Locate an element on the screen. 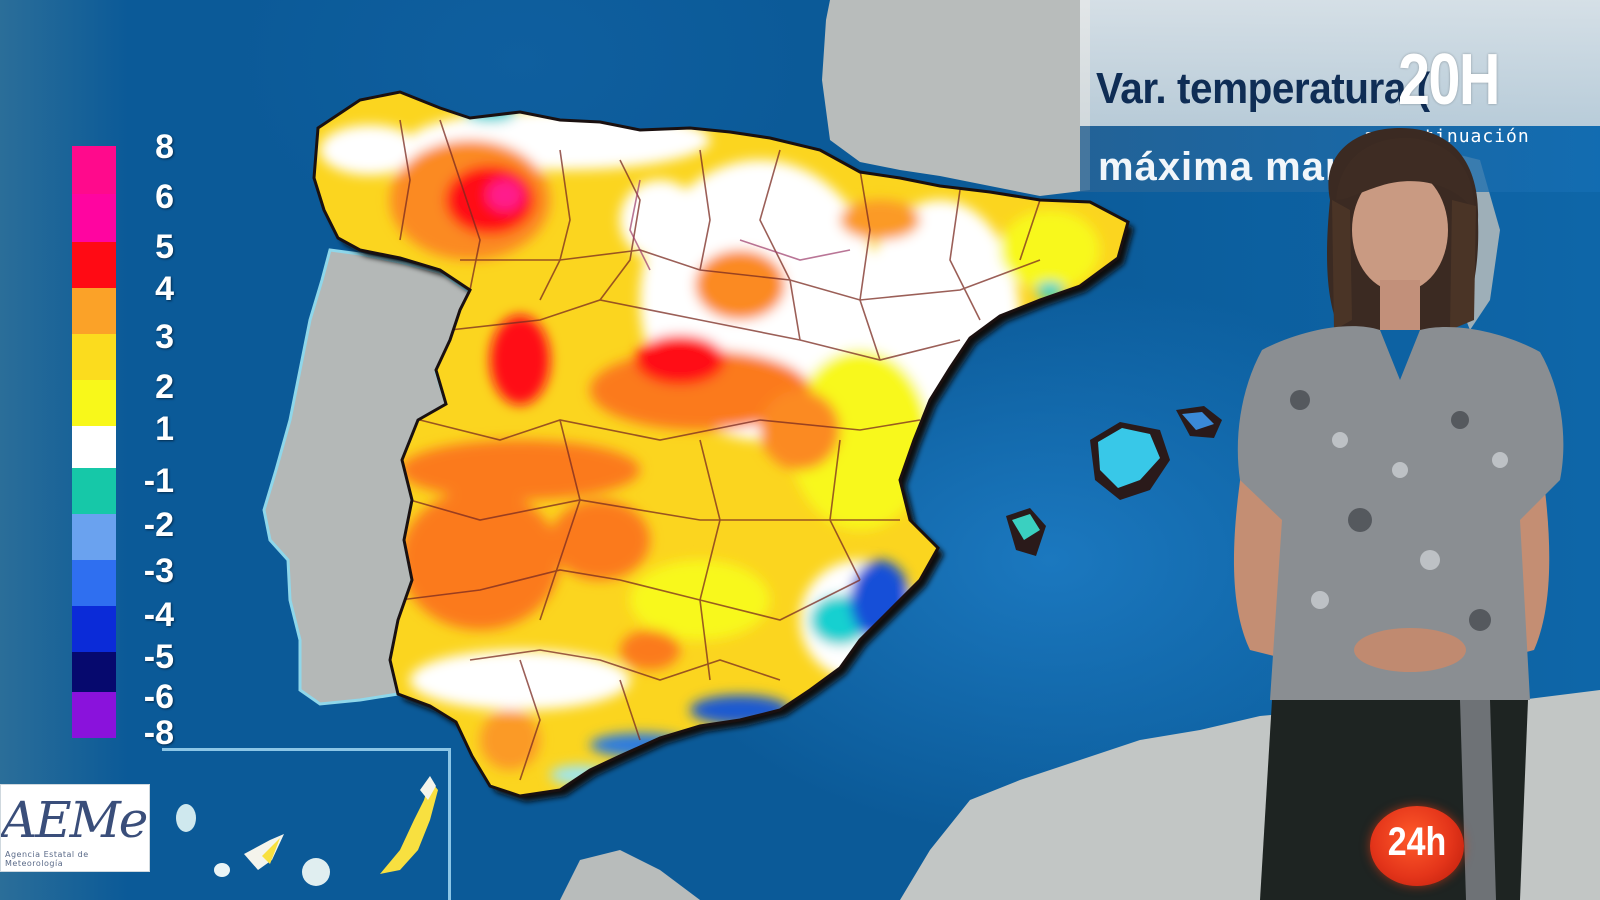 The width and height of the screenshot is (1600, 900). legend-label: 8 is located at coordinates (164, 147).